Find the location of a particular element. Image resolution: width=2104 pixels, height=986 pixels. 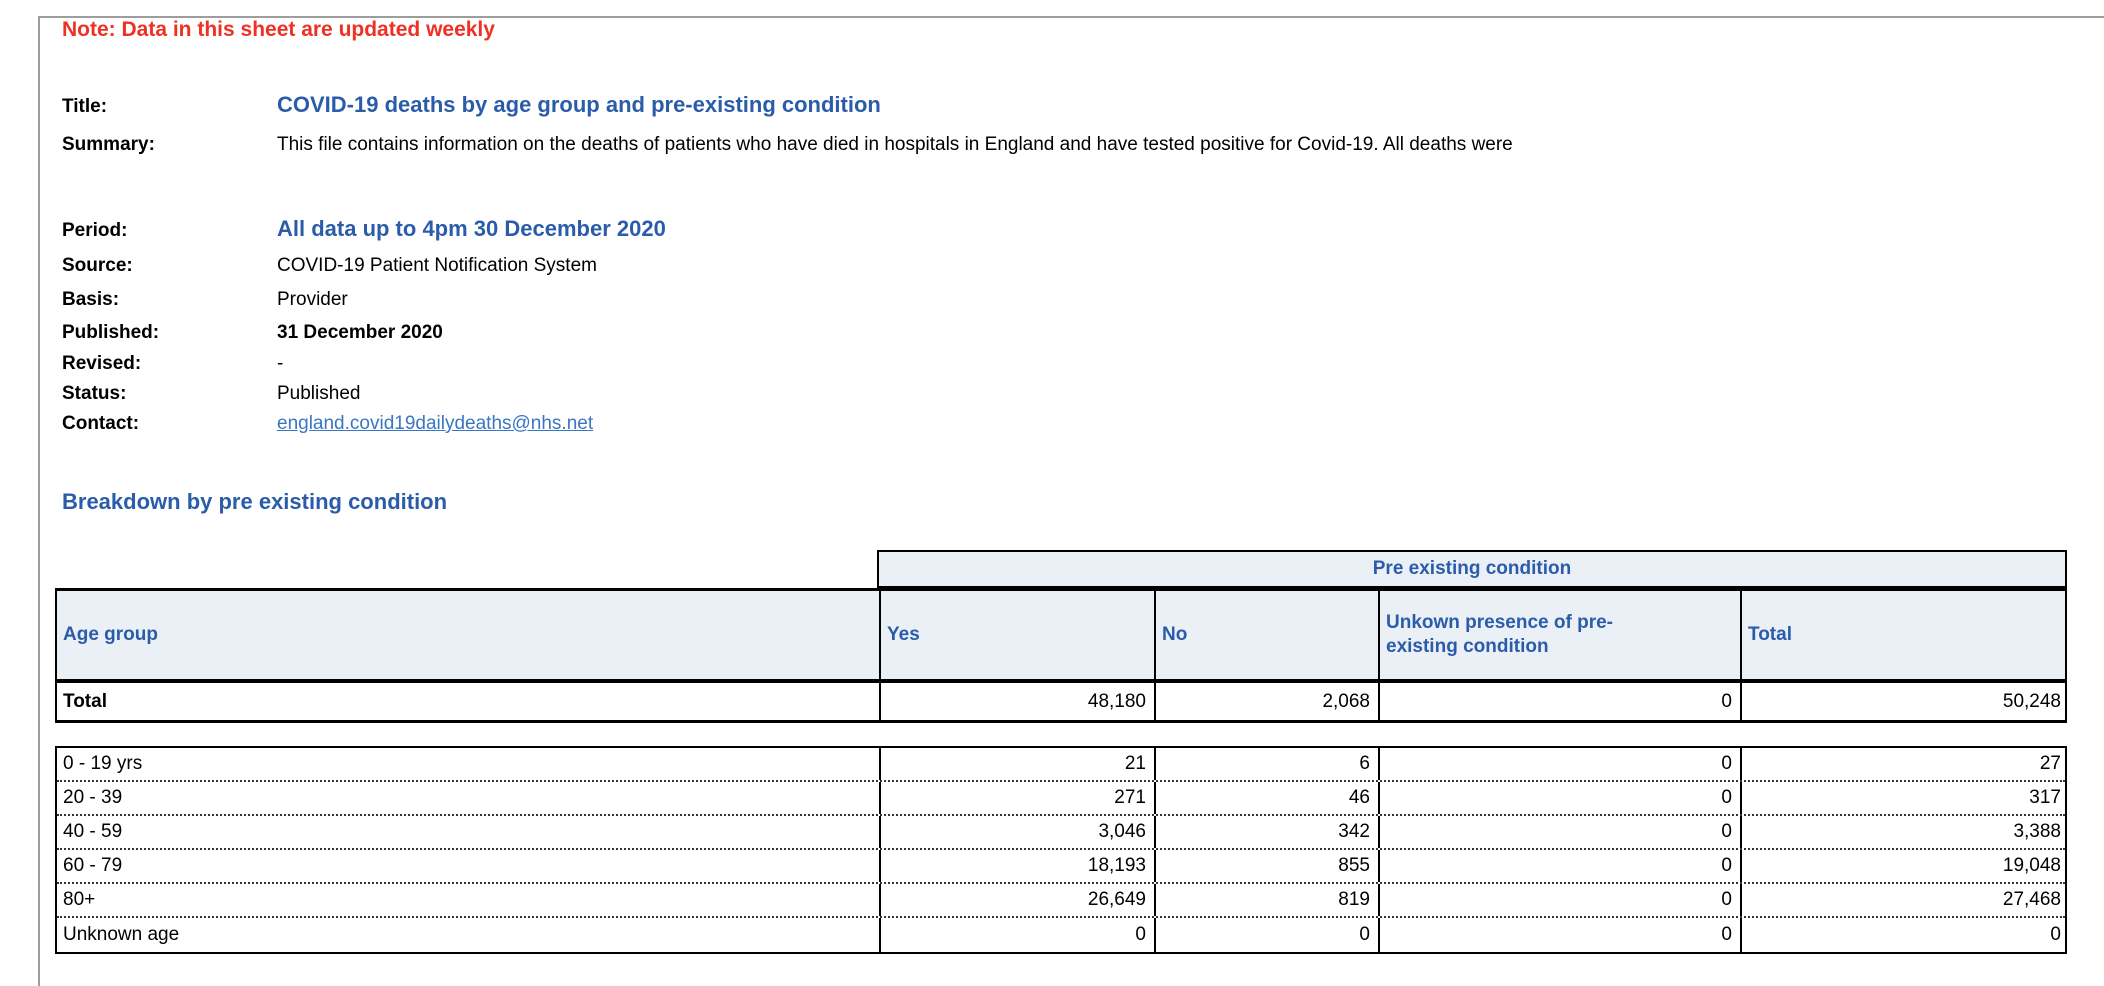

no-cell: 6 is located at coordinates (1266, 764).